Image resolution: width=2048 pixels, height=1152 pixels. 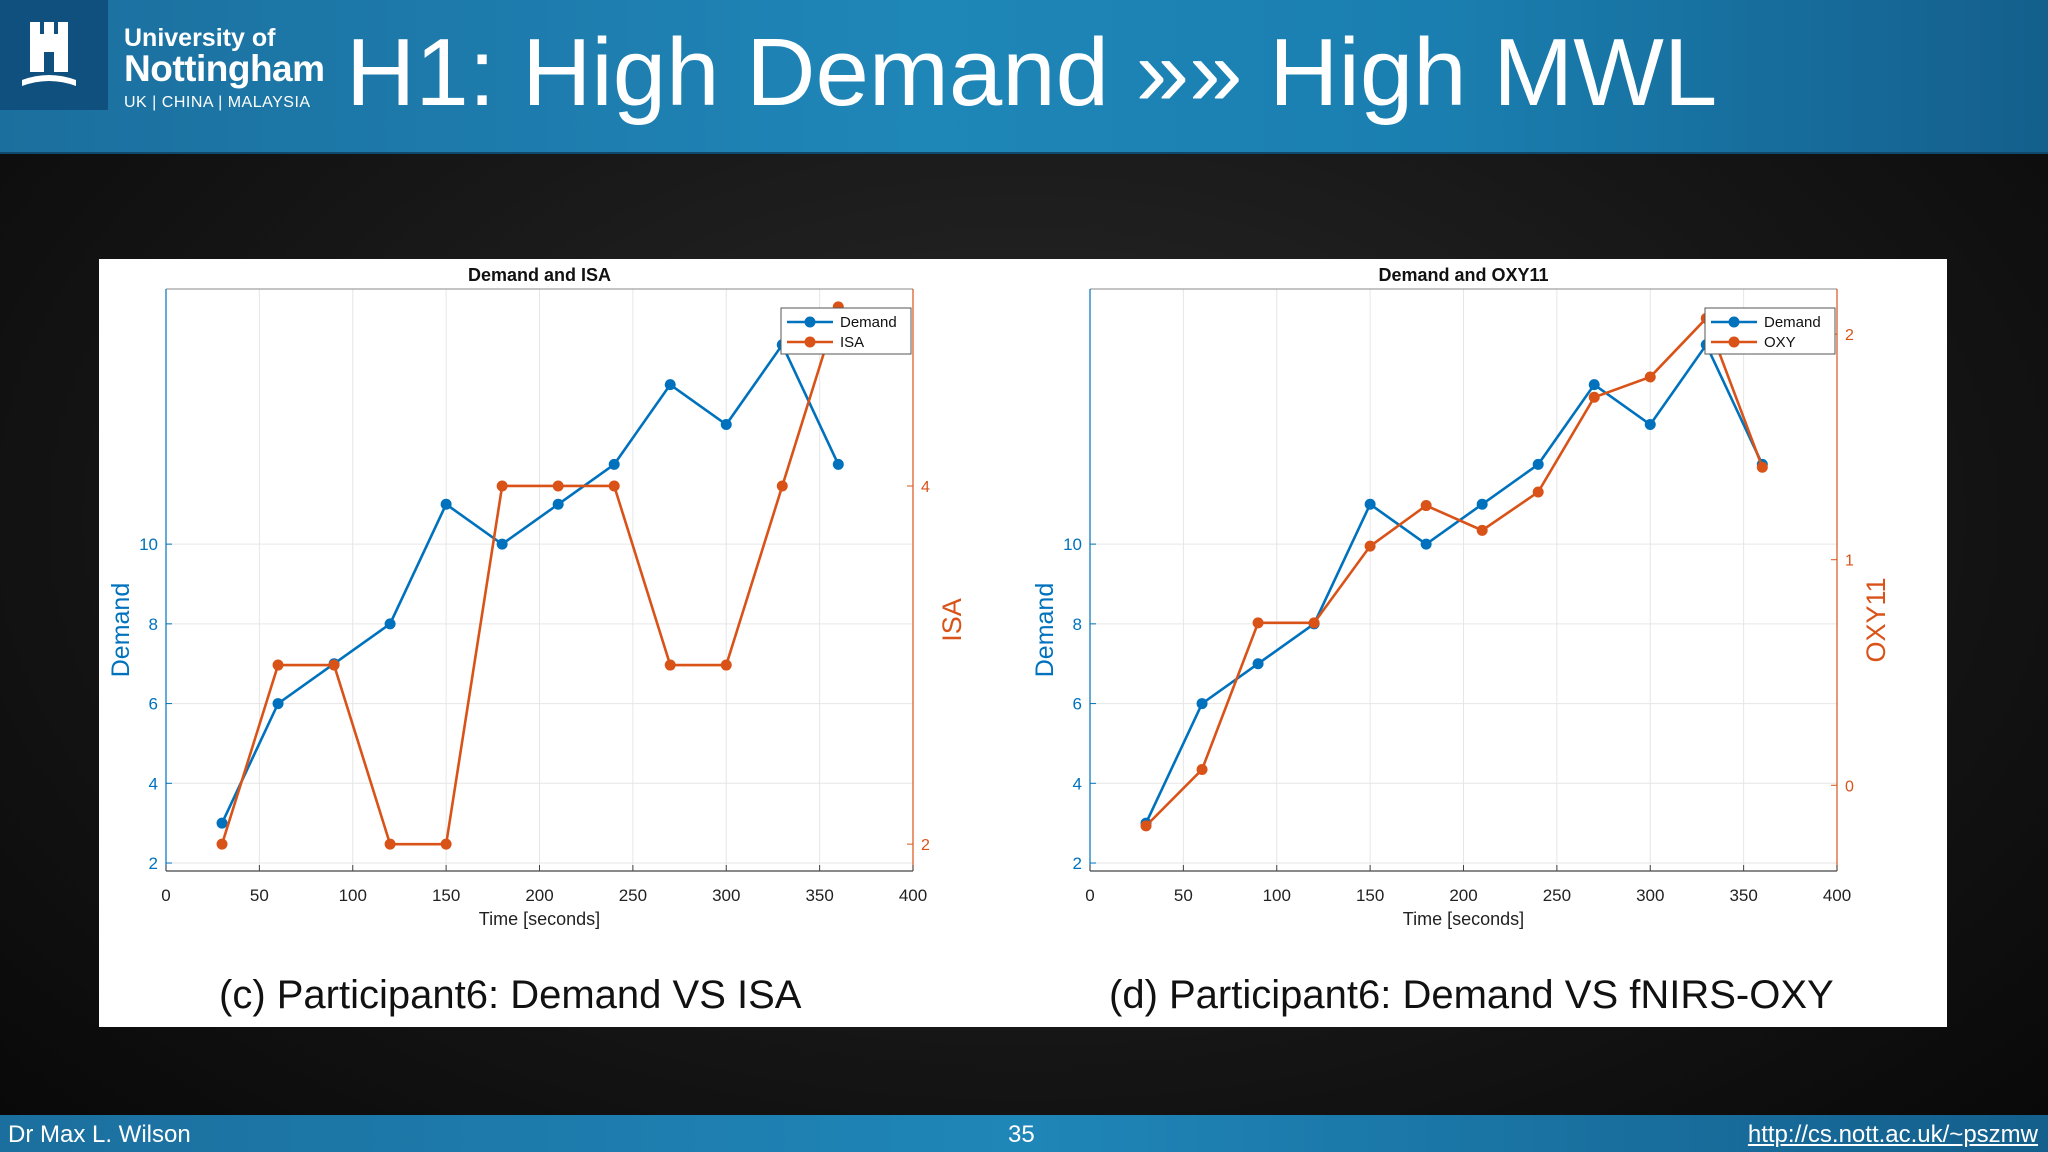 What do you see at coordinates (148, 544) in the screenshot?
I see `c0-y-left-tick-label: 10` at bounding box center [148, 544].